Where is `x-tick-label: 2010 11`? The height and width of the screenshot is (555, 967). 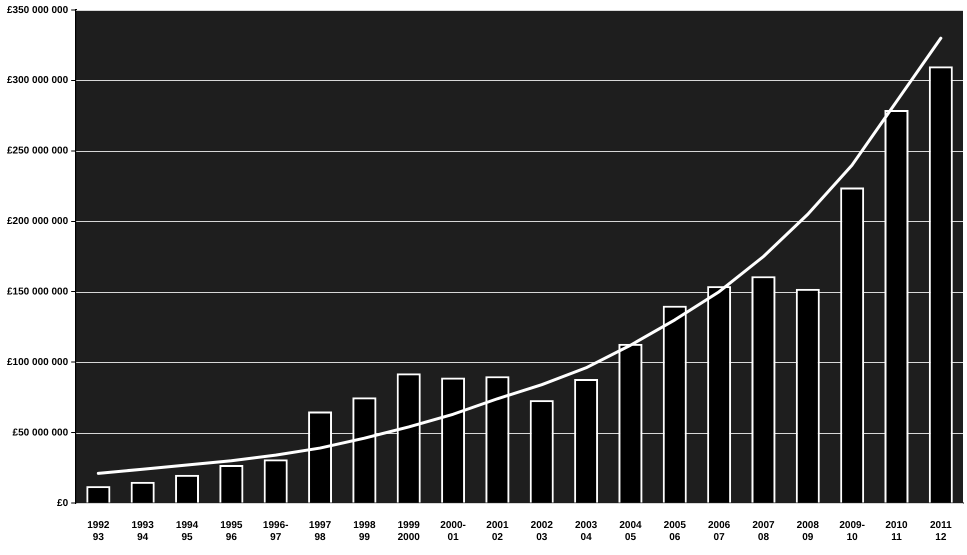
x-tick-label: 2010 11 is located at coordinates (896, 531).